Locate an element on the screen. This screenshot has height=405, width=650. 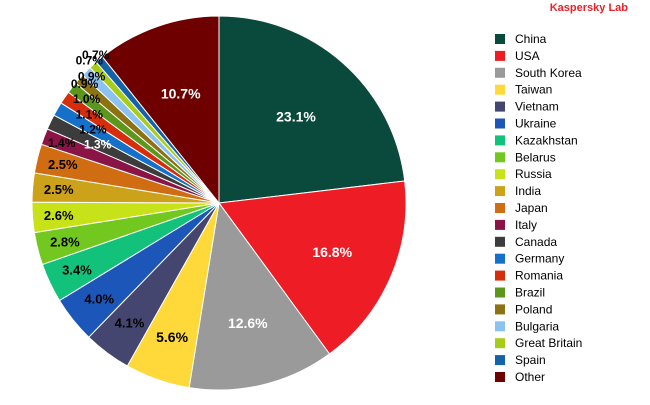
legend-swatch-italy is located at coordinates (500, 224).